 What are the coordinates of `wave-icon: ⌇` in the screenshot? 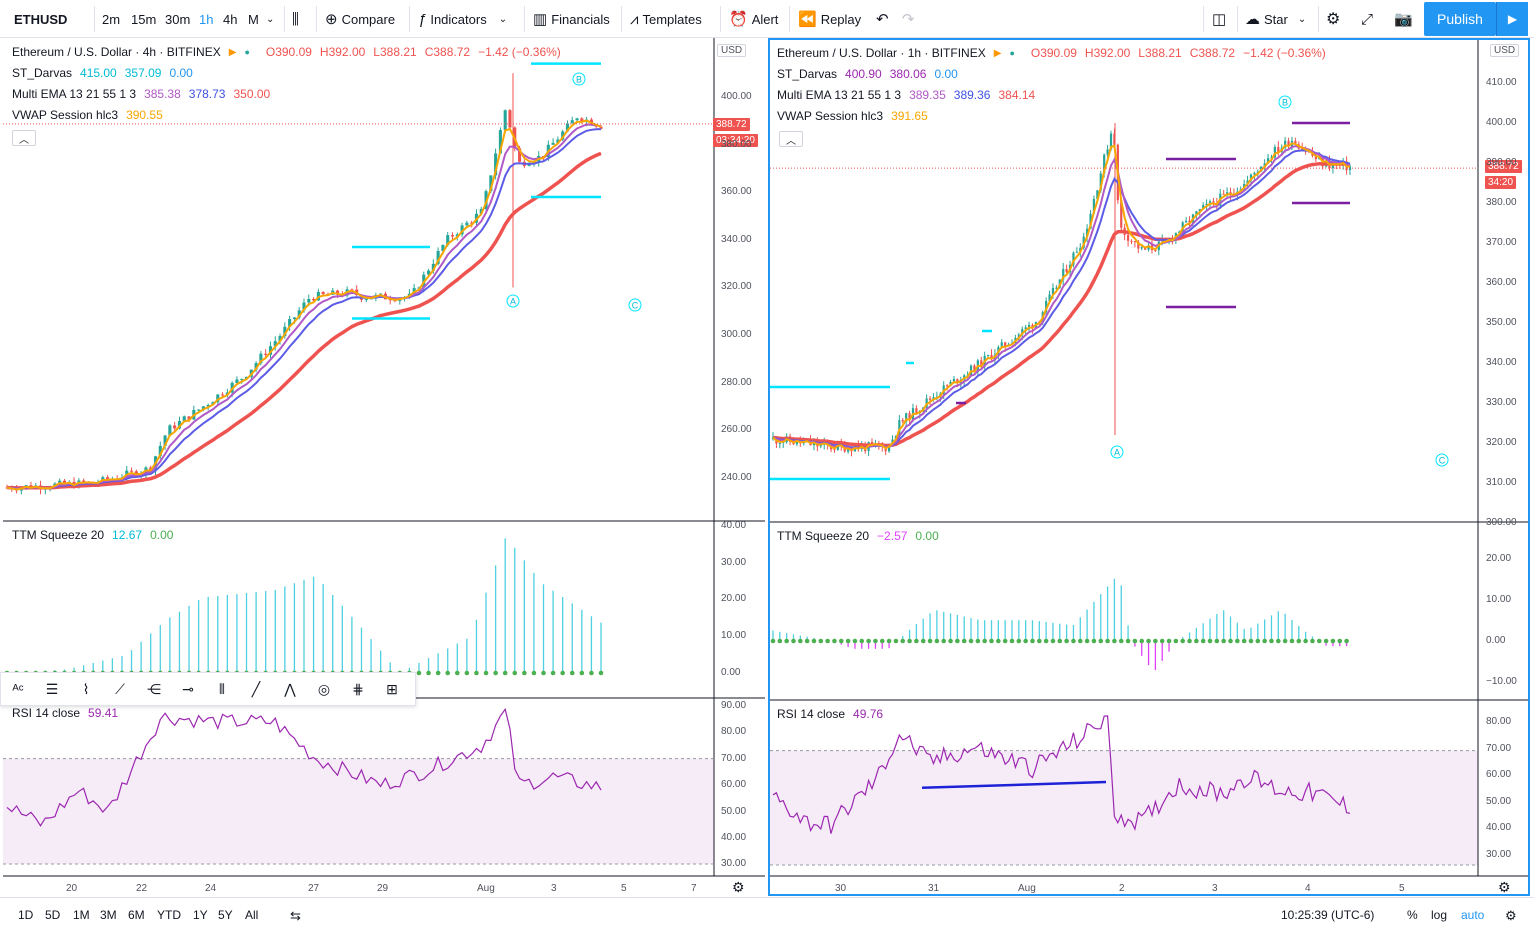 It's located at (86, 688).